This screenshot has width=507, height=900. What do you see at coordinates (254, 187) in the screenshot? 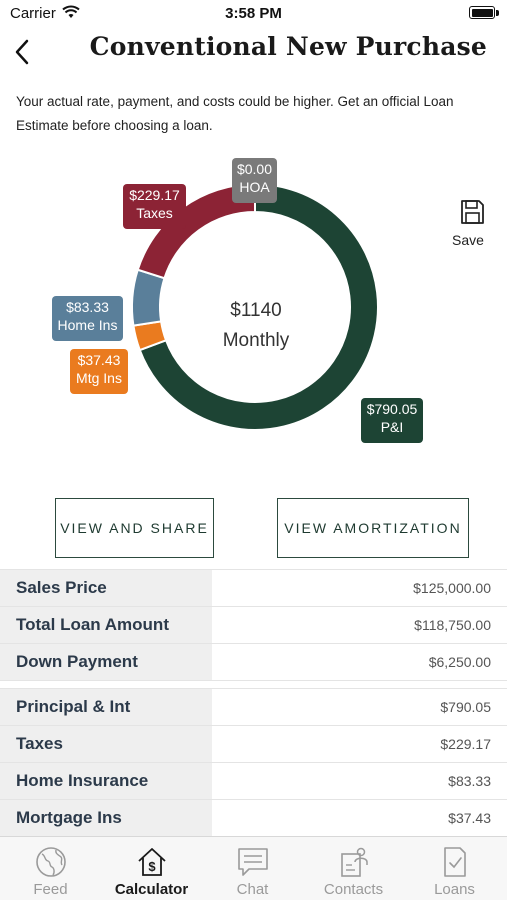
I see `label-hoa-name: HOA` at bounding box center [254, 187].